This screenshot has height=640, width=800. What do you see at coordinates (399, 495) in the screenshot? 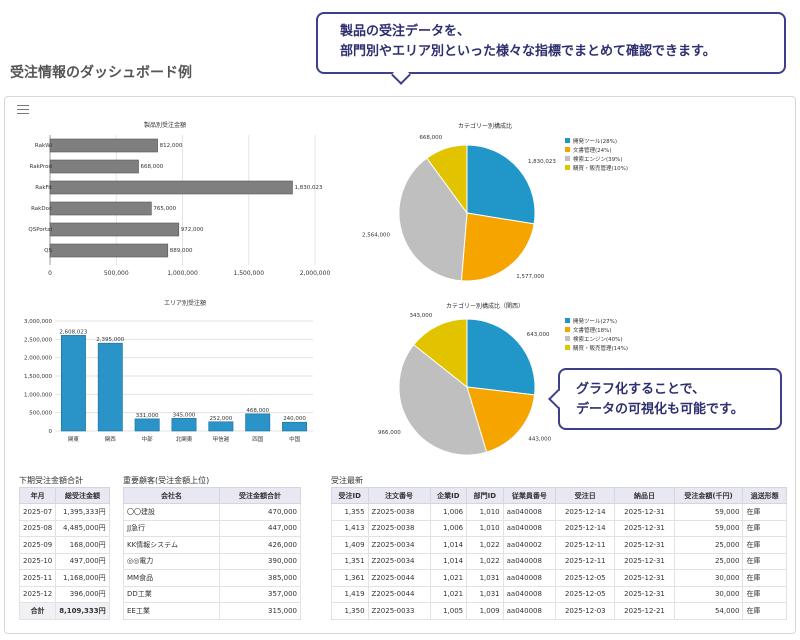
I see `col-header: 注文番号` at bounding box center [399, 495].